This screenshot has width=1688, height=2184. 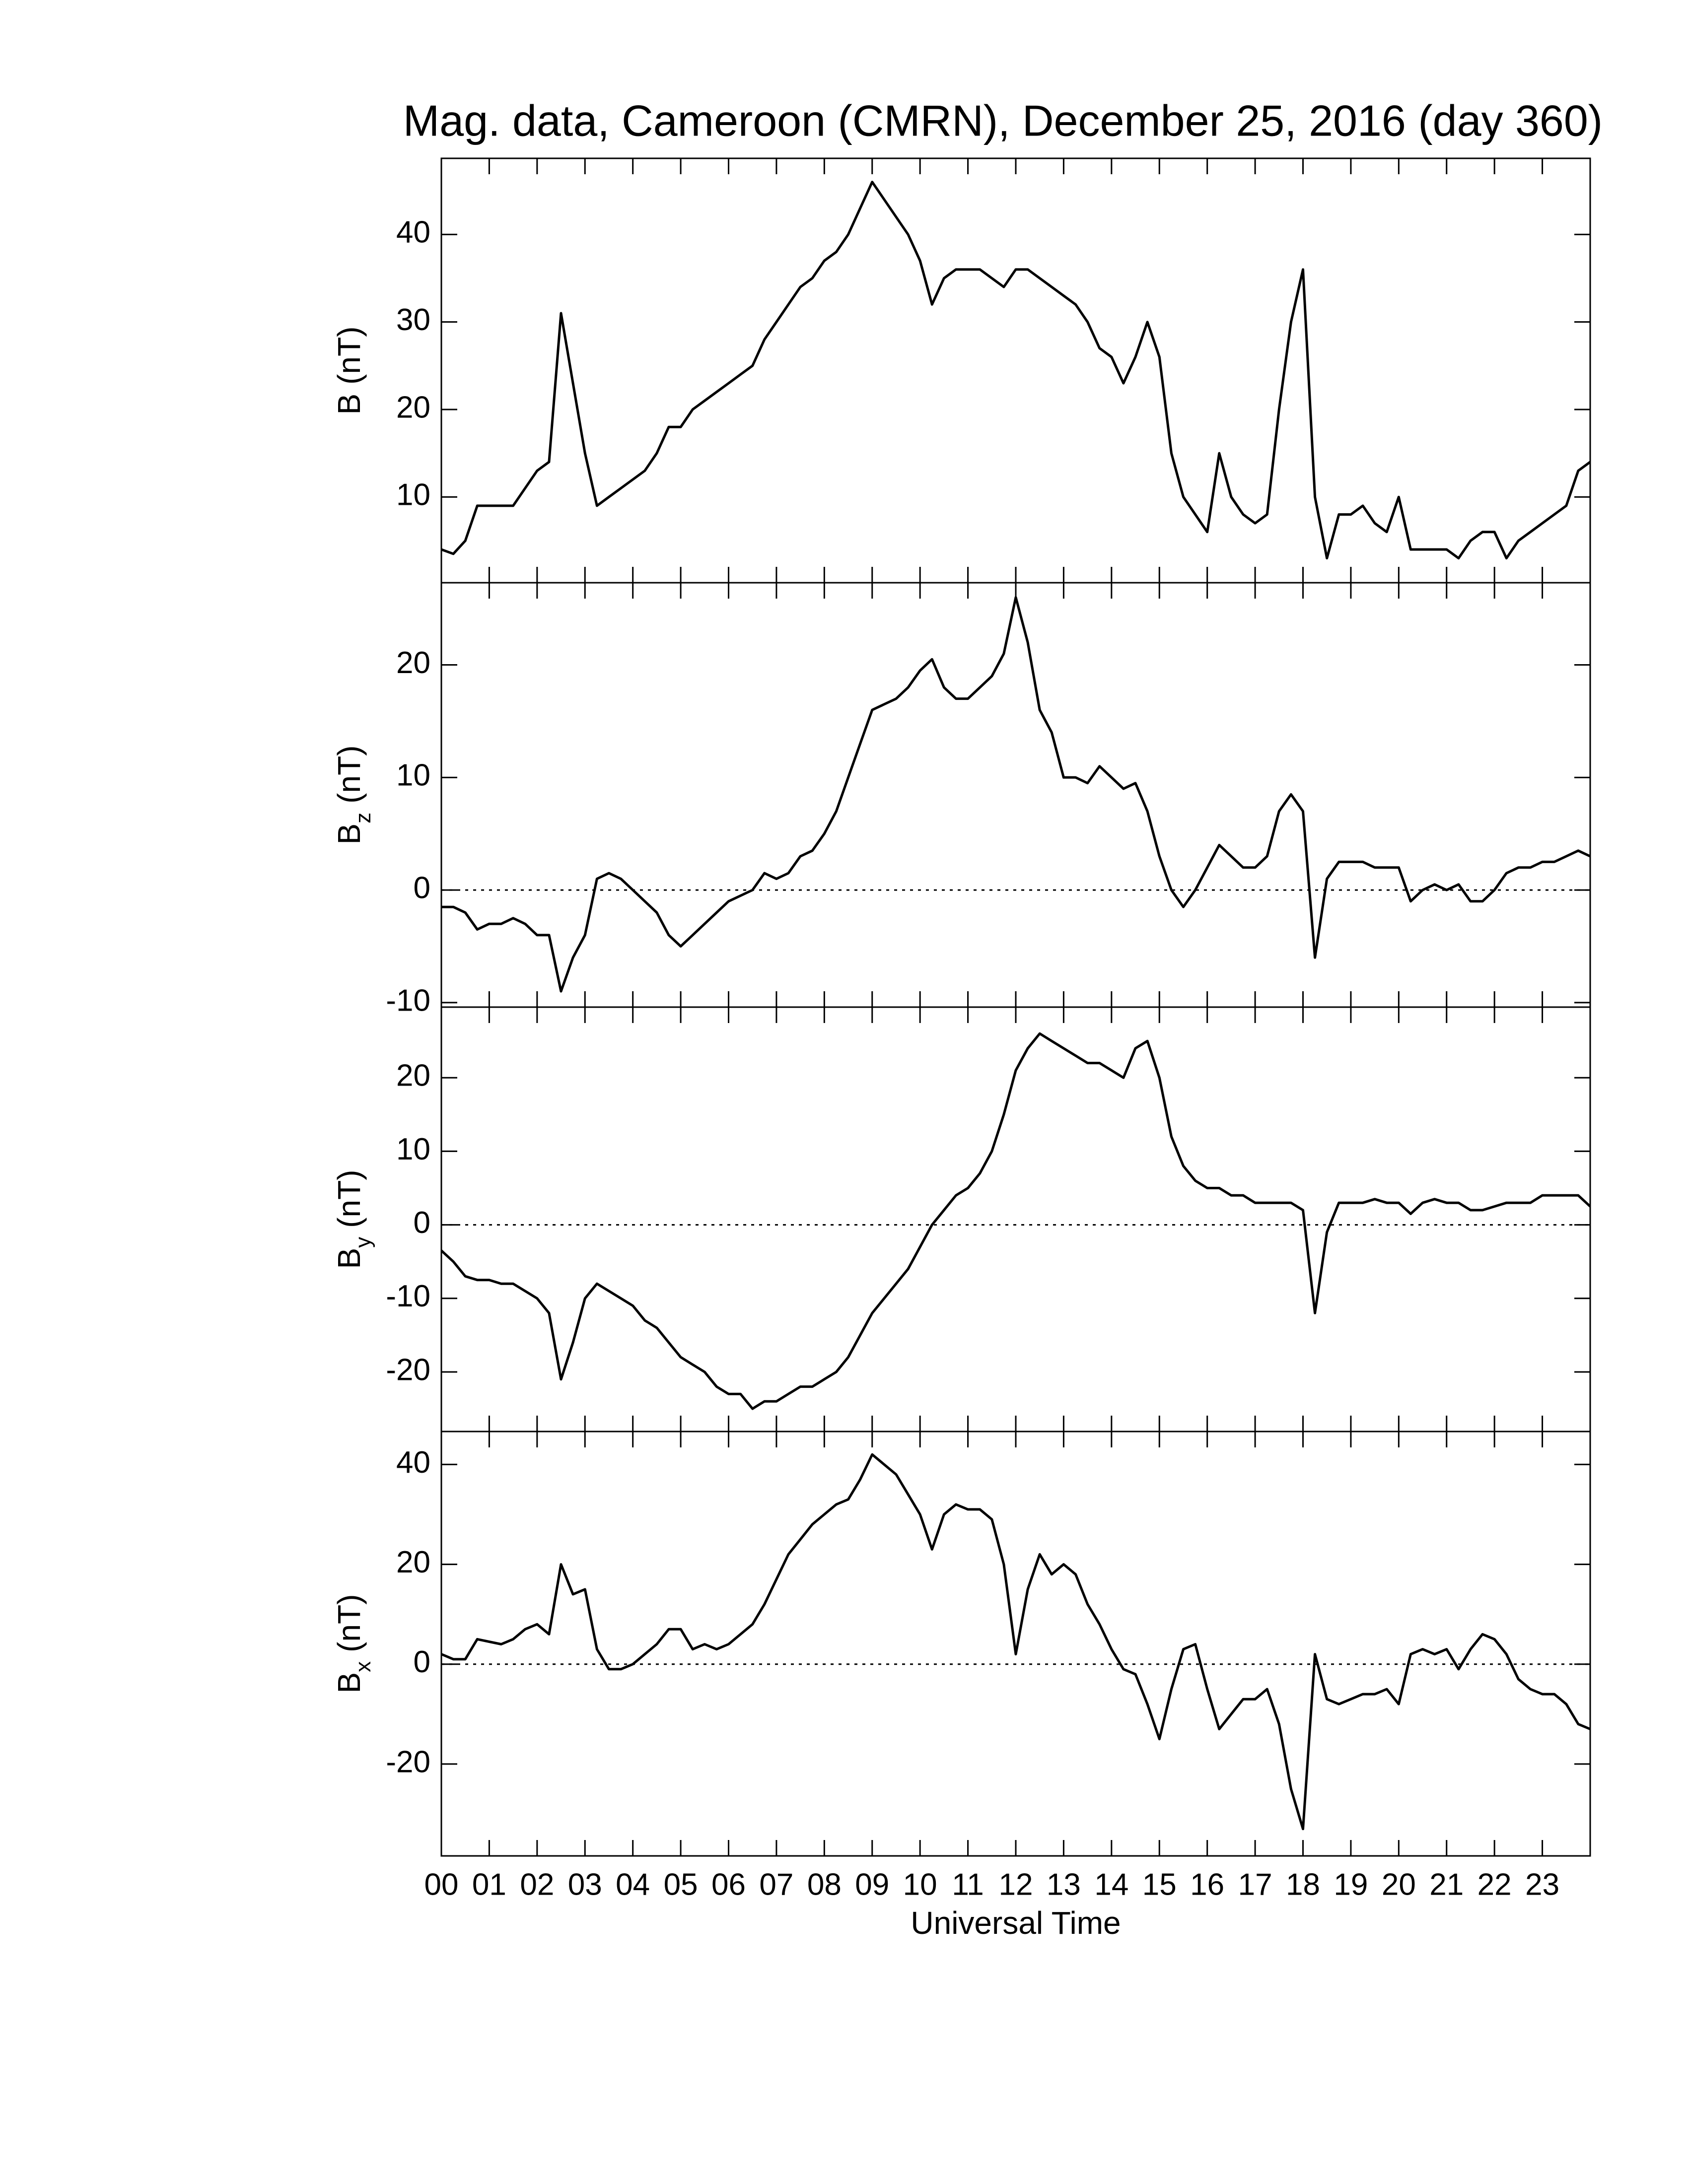 What do you see at coordinates (363, 1666) in the screenshot?
I see `y-axis-label-subscript: x` at bounding box center [363, 1666].